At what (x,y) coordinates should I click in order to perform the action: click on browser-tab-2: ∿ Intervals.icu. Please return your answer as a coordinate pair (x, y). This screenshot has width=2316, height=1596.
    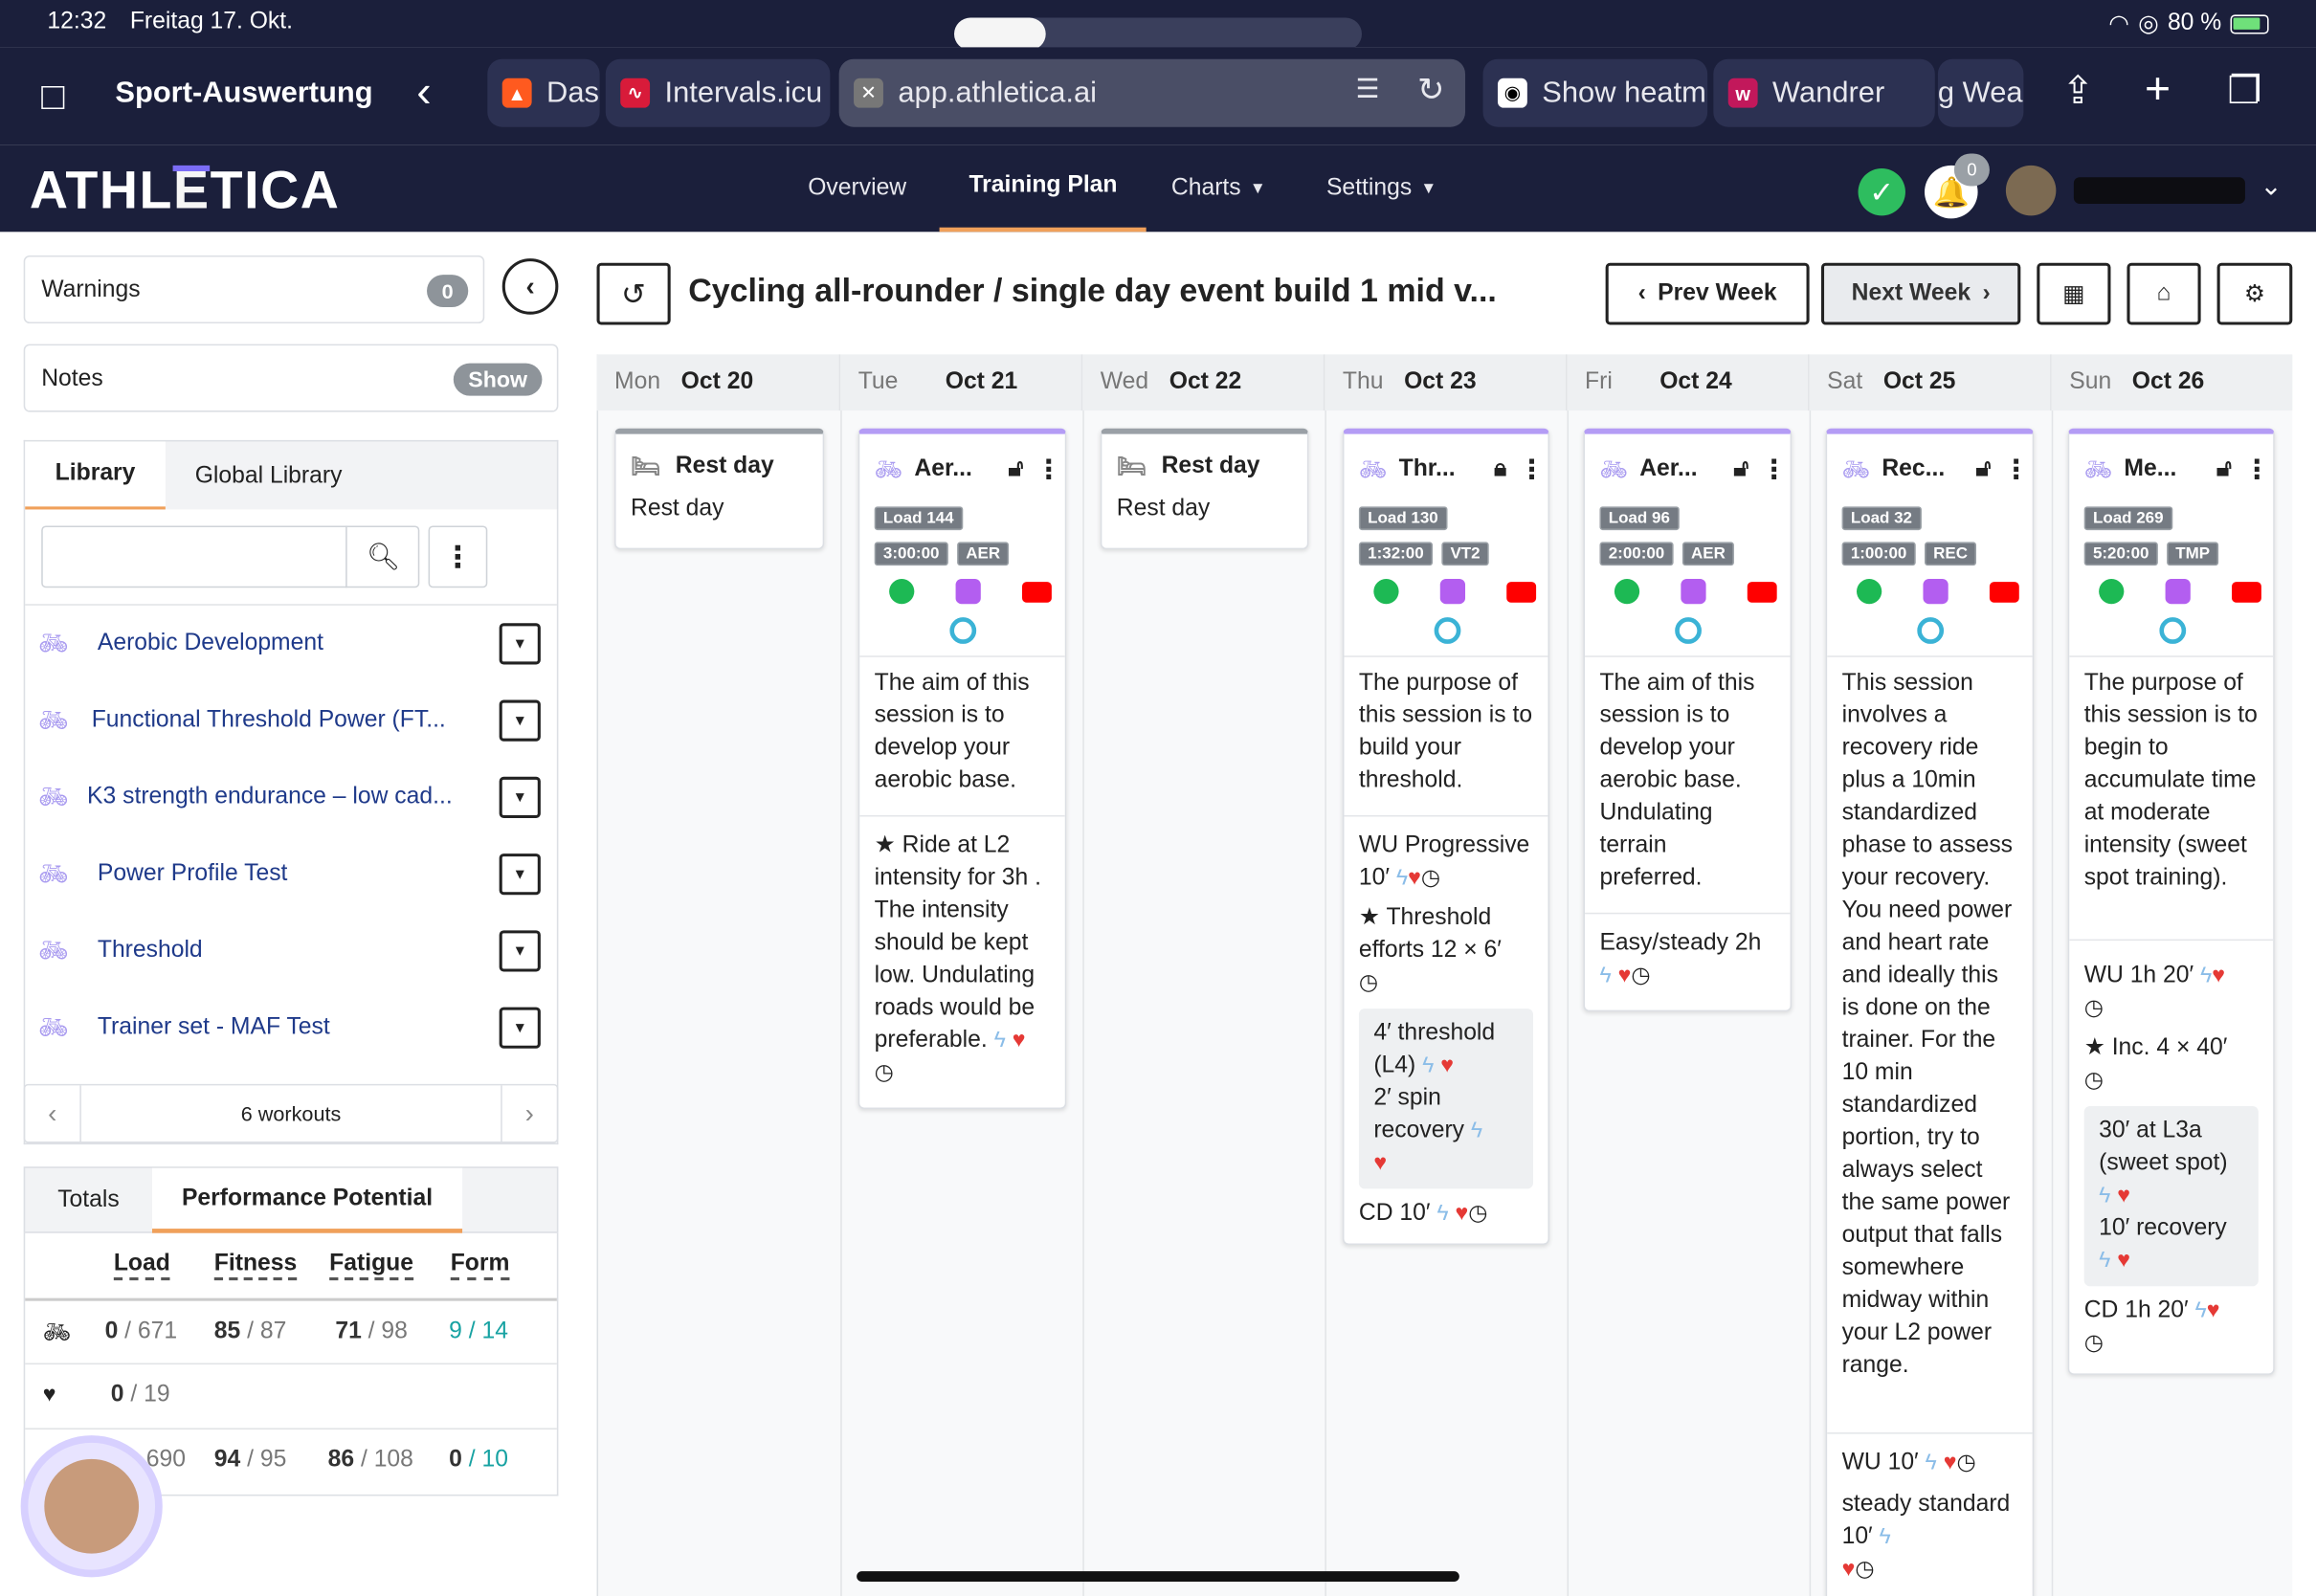
    Looking at the image, I should click on (718, 93).